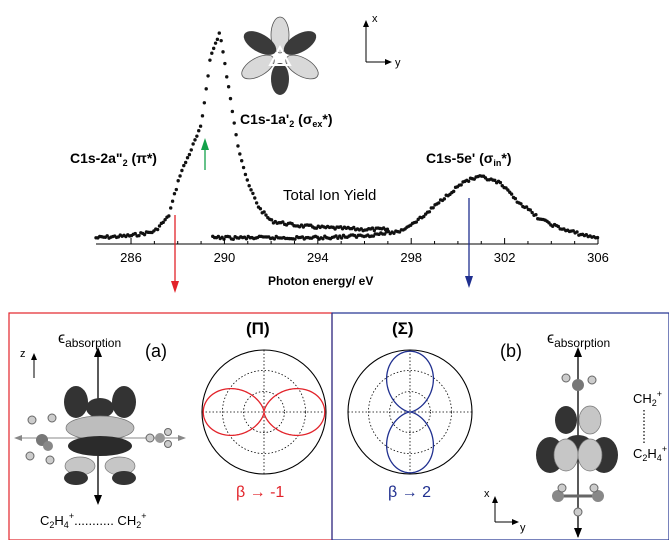 This screenshot has width=669, height=540. I want to click on panel-b-xy-axes: x y, so click(505, 511).